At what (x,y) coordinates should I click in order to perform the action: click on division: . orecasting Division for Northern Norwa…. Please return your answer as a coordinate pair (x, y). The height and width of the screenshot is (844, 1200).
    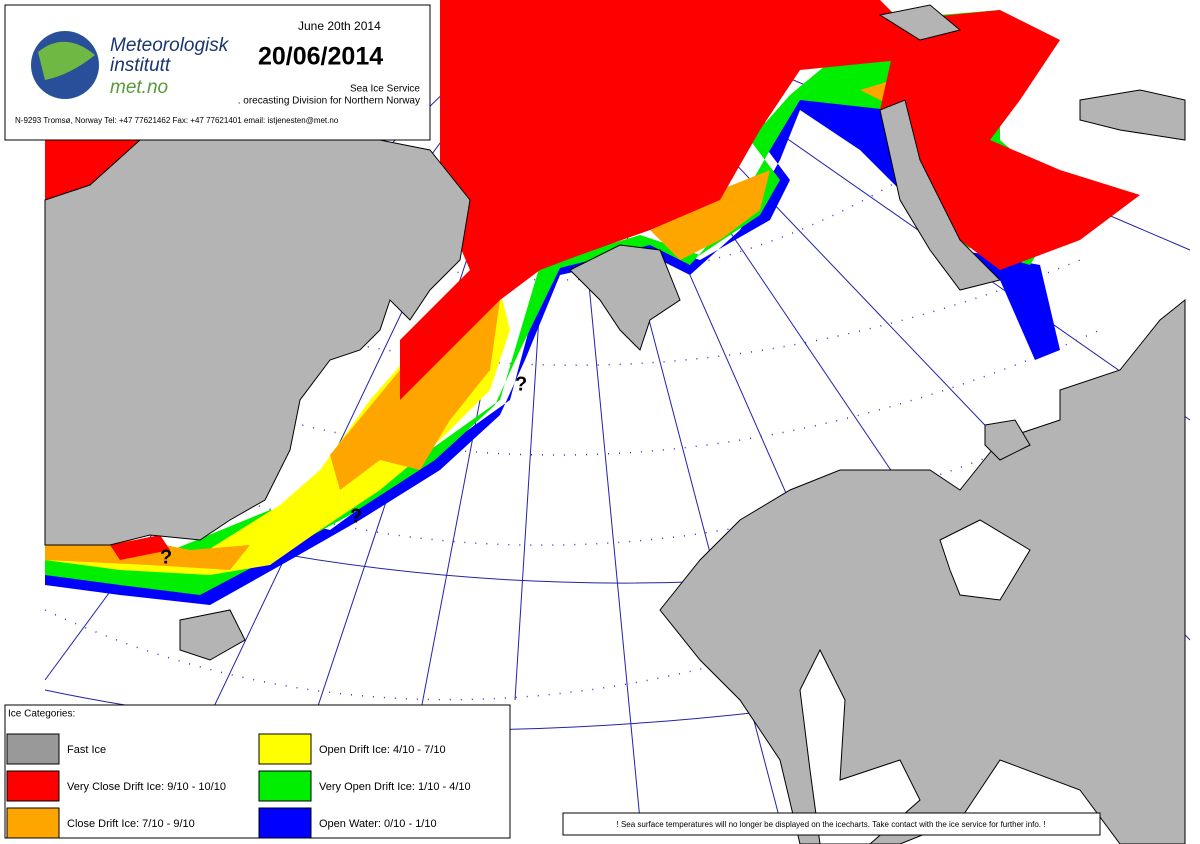
    Looking at the image, I should click on (329, 101).